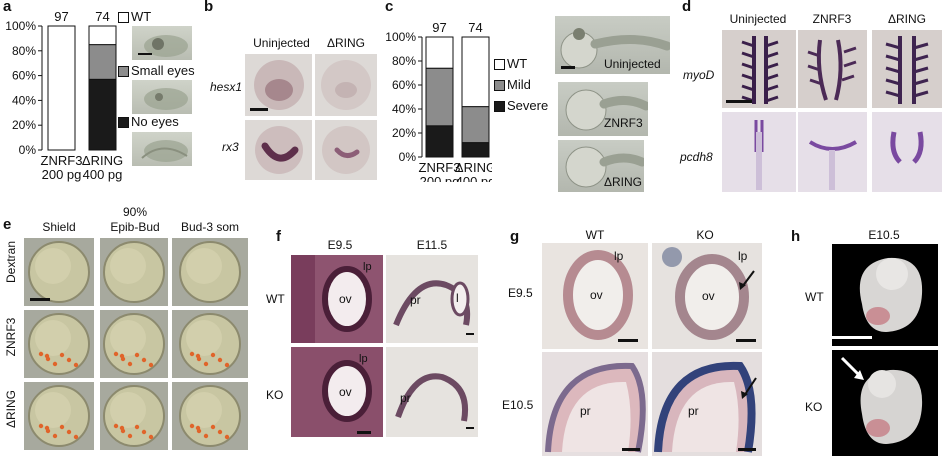  Describe the element at coordinates (62, 174) in the screenshot. I see `chart-a-category-label: 200 pg` at that location.